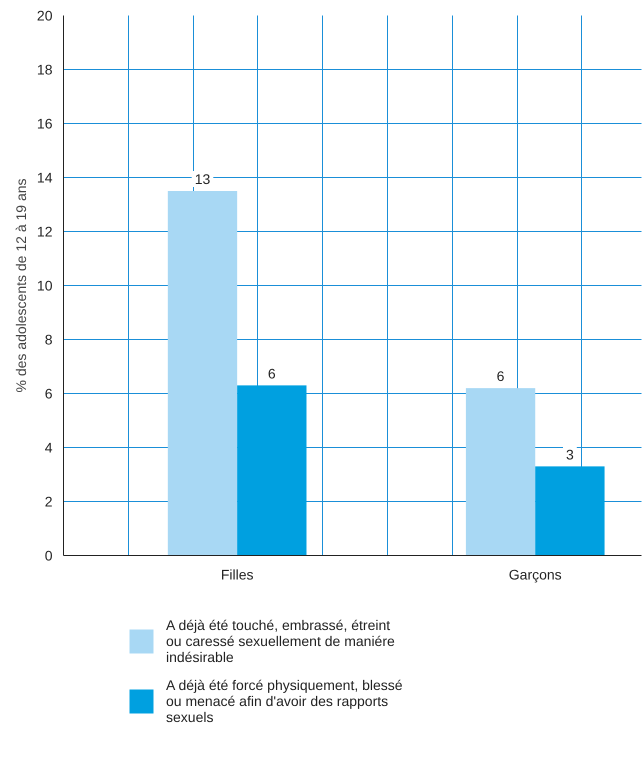 The width and height of the screenshot is (643, 762). Describe the element at coordinates (570, 454) in the screenshot. I see `data-label: 3` at that location.